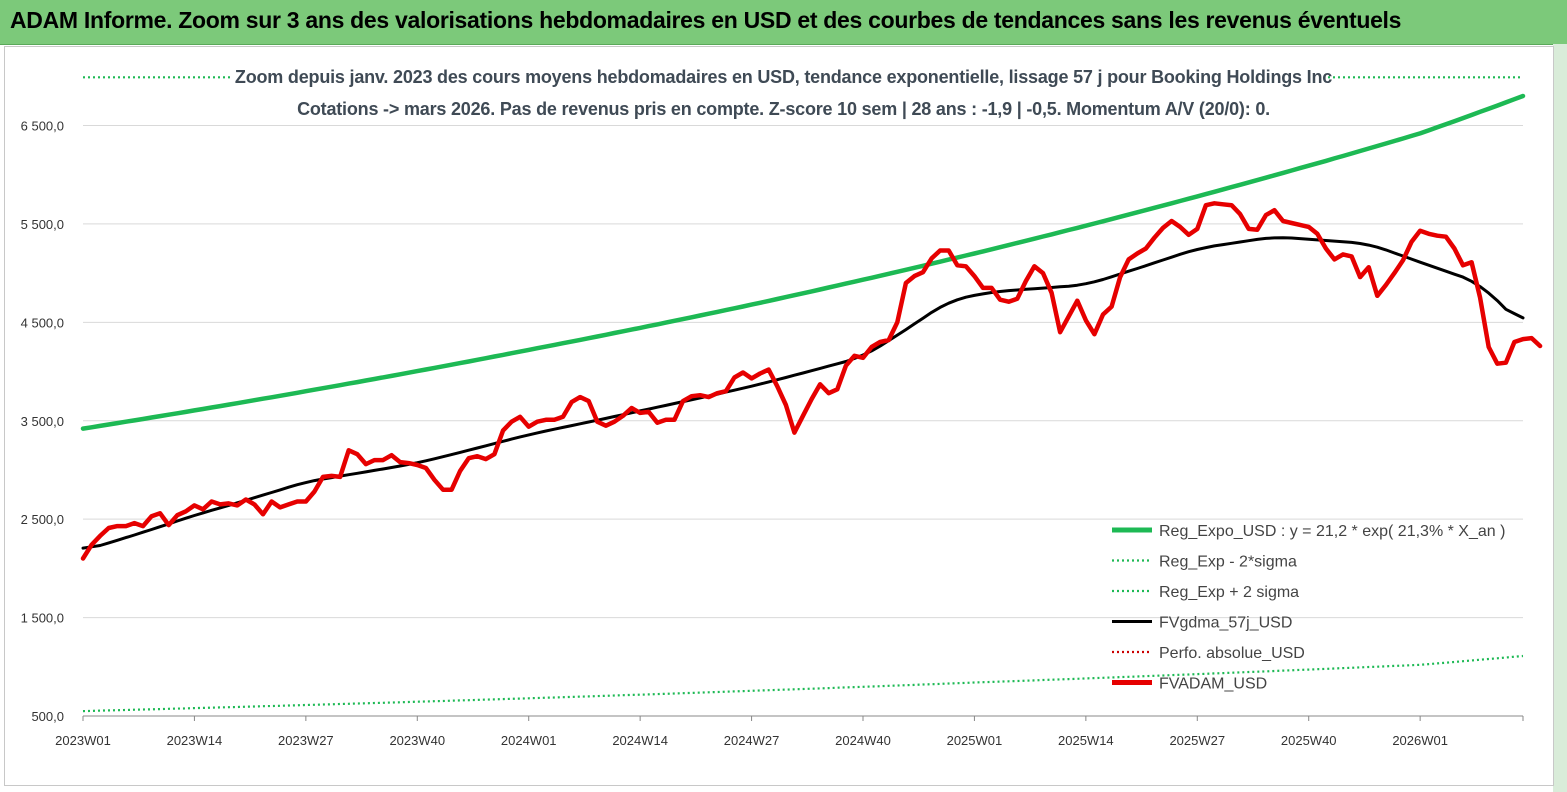 The image size is (1567, 792). Describe the element at coordinates (42, 322) in the screenshot. I see `y-tick-label: 4 500,0` at that location.